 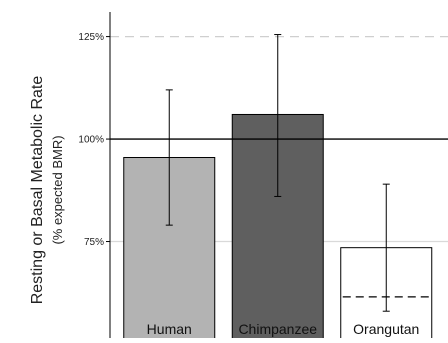 I want to click on y-axis-subtitle: (% expected BMR), so click(x=57, y=189).